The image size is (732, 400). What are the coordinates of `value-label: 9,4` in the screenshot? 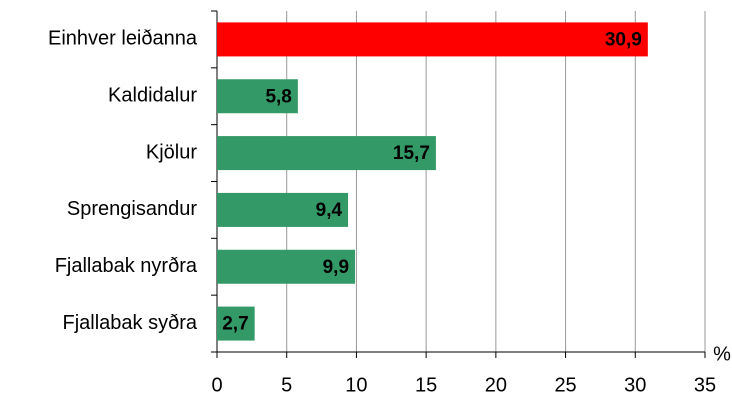 It's located at (329, 210).